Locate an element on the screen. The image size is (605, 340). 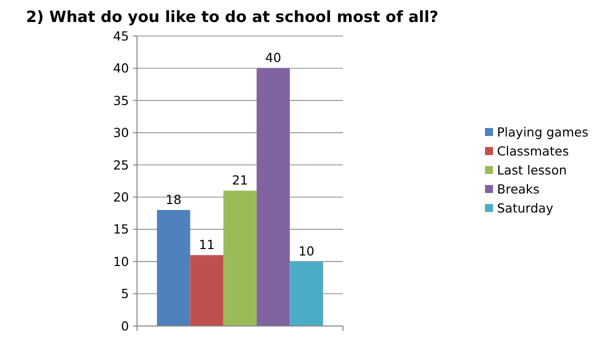
legend-label: Breaks is located at coordinates (518, 188).